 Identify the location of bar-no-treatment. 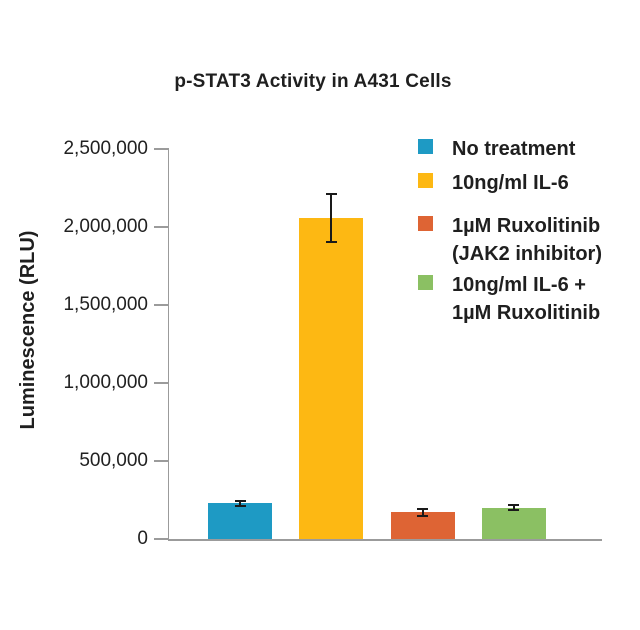
(240, 521).